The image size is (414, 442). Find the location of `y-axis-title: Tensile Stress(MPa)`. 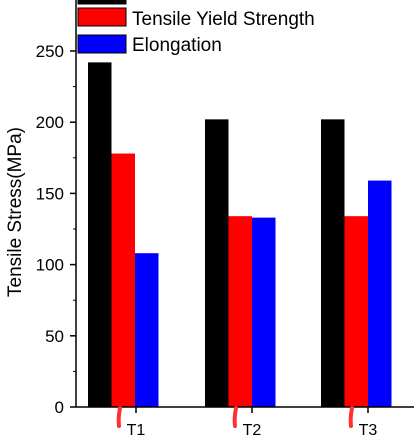

y-axis-title: Tensile Stress(MPa) is located at coordinates (15, 212).